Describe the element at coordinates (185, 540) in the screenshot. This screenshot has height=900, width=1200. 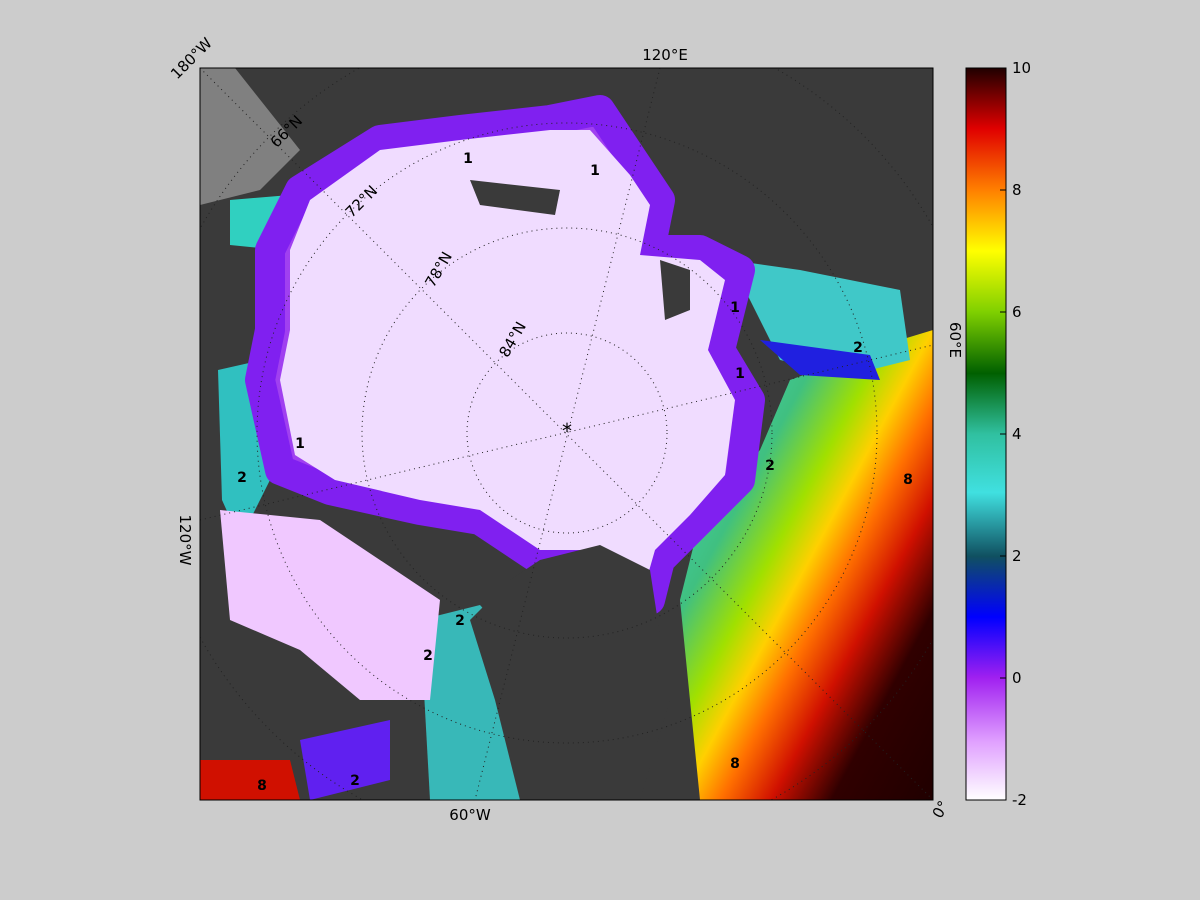
I see `longitude-label: 120°W` at that location.